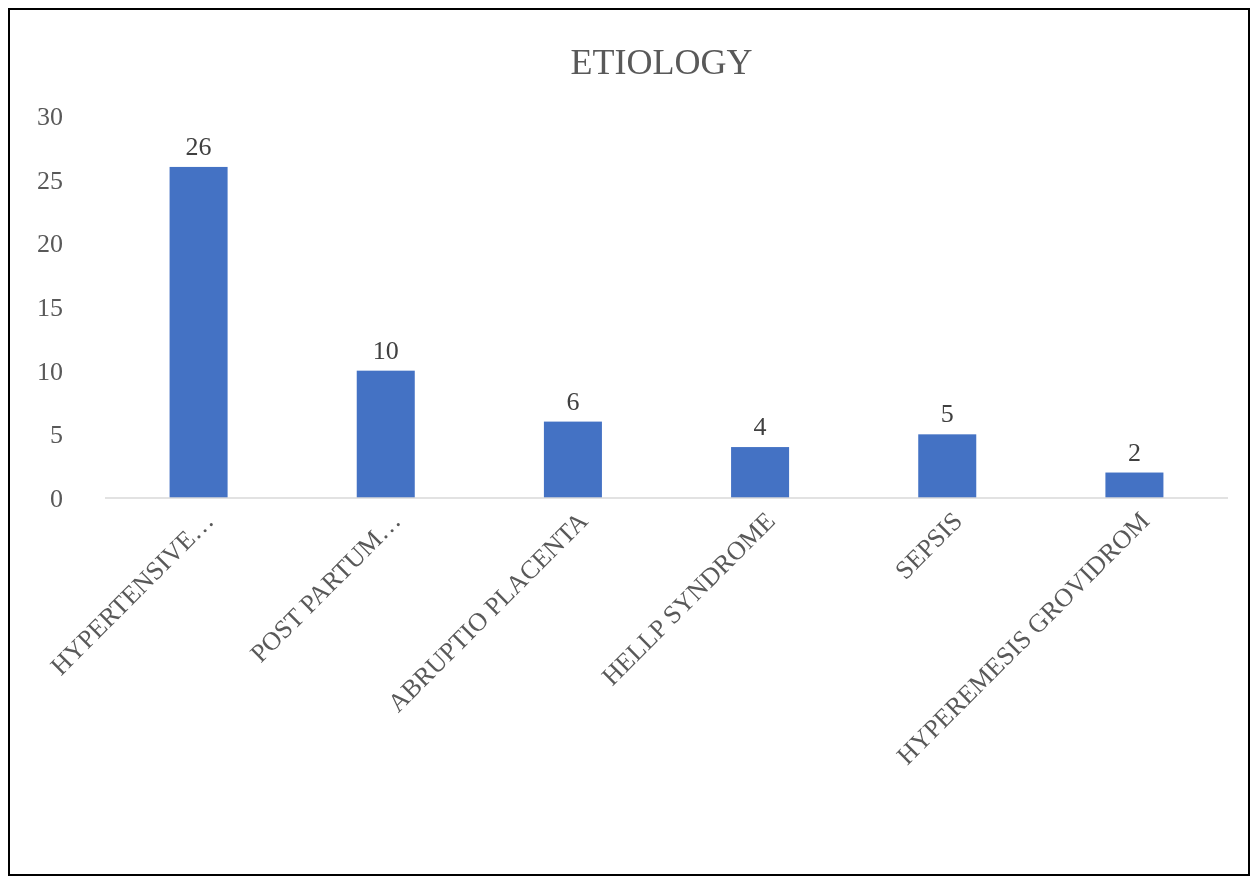 The image size is (1258, 882). What do you see at coordinates (760, 427) in the screenshot?
I see `data-label: 4` at bounding box center [760, 427].